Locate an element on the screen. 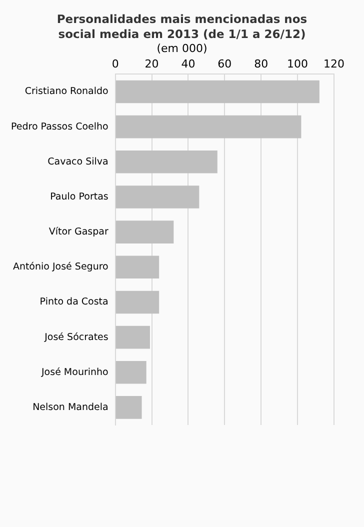  x-tick-label: 40 is located at coordinates (188, 63).